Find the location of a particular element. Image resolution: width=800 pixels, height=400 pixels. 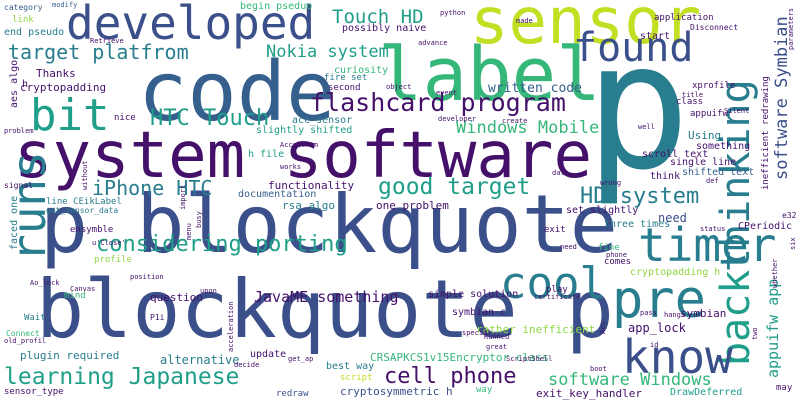

word-h-file: h file is located at coordinates (266, 154).